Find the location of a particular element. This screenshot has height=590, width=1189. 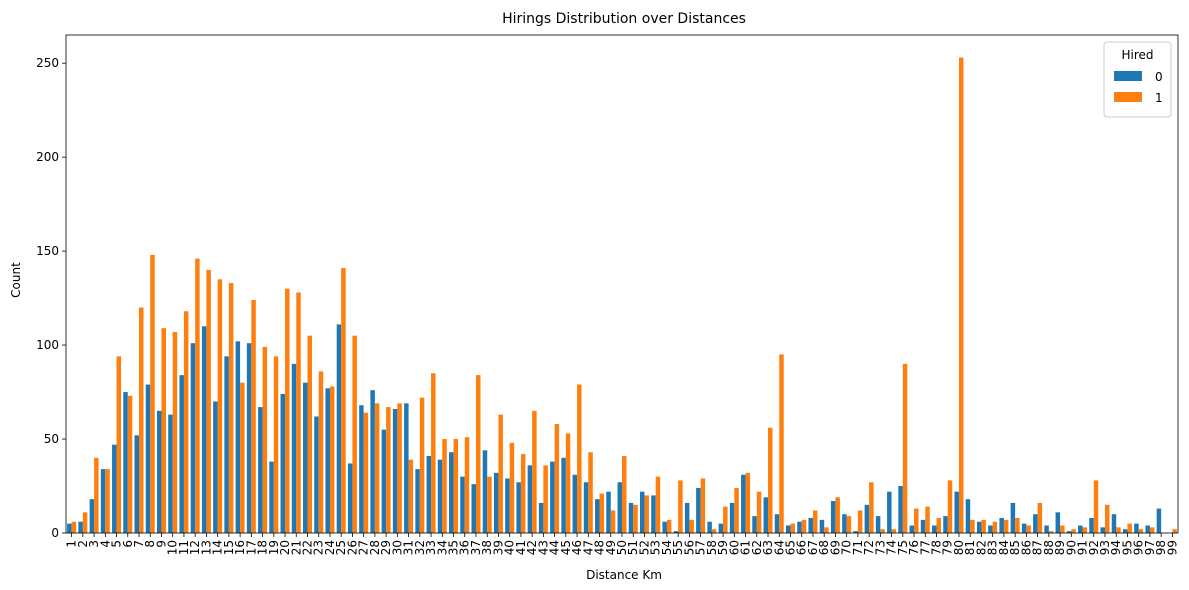

x-tick-label: 62 is located at coordinates (757, 547).